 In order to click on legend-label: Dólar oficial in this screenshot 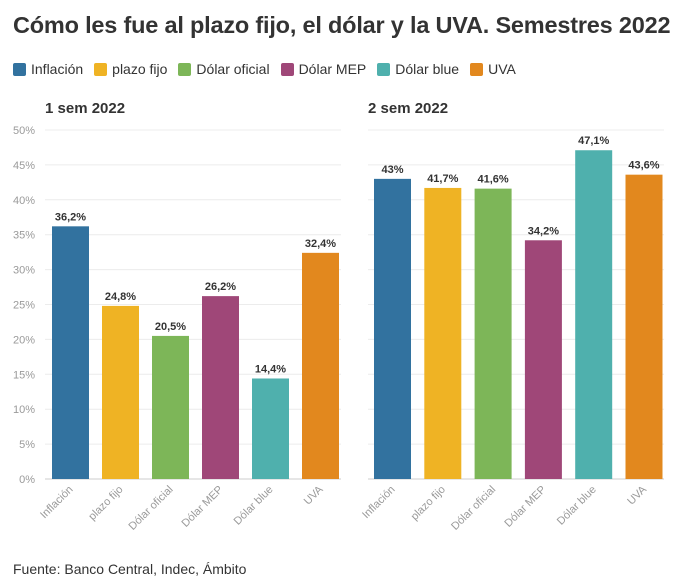, I will do `click(233, 69)`.